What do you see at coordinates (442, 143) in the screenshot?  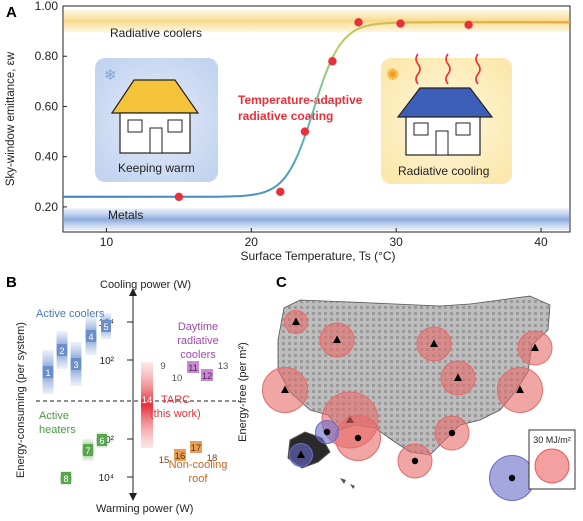 I see `house-door-right` at bounding box center [442, 143].